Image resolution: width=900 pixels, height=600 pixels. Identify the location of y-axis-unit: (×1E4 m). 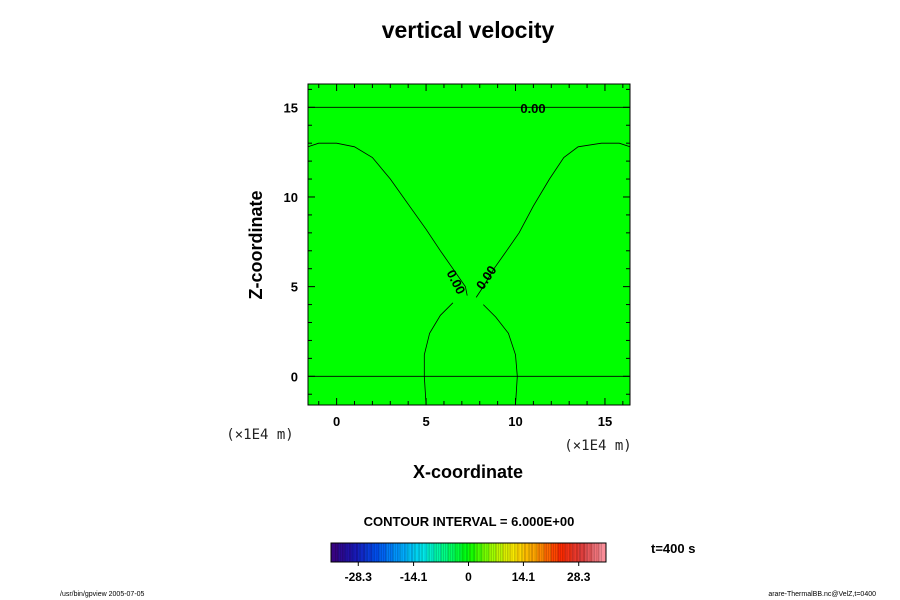
(597, 446).